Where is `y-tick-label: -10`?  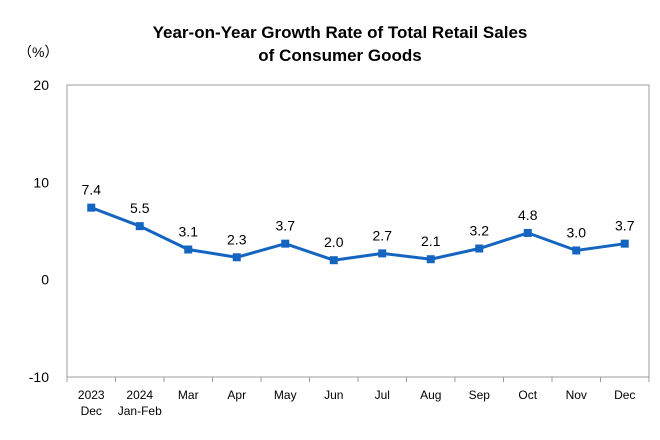 y-tick-label: -10 is located at coordinates (39, 377).